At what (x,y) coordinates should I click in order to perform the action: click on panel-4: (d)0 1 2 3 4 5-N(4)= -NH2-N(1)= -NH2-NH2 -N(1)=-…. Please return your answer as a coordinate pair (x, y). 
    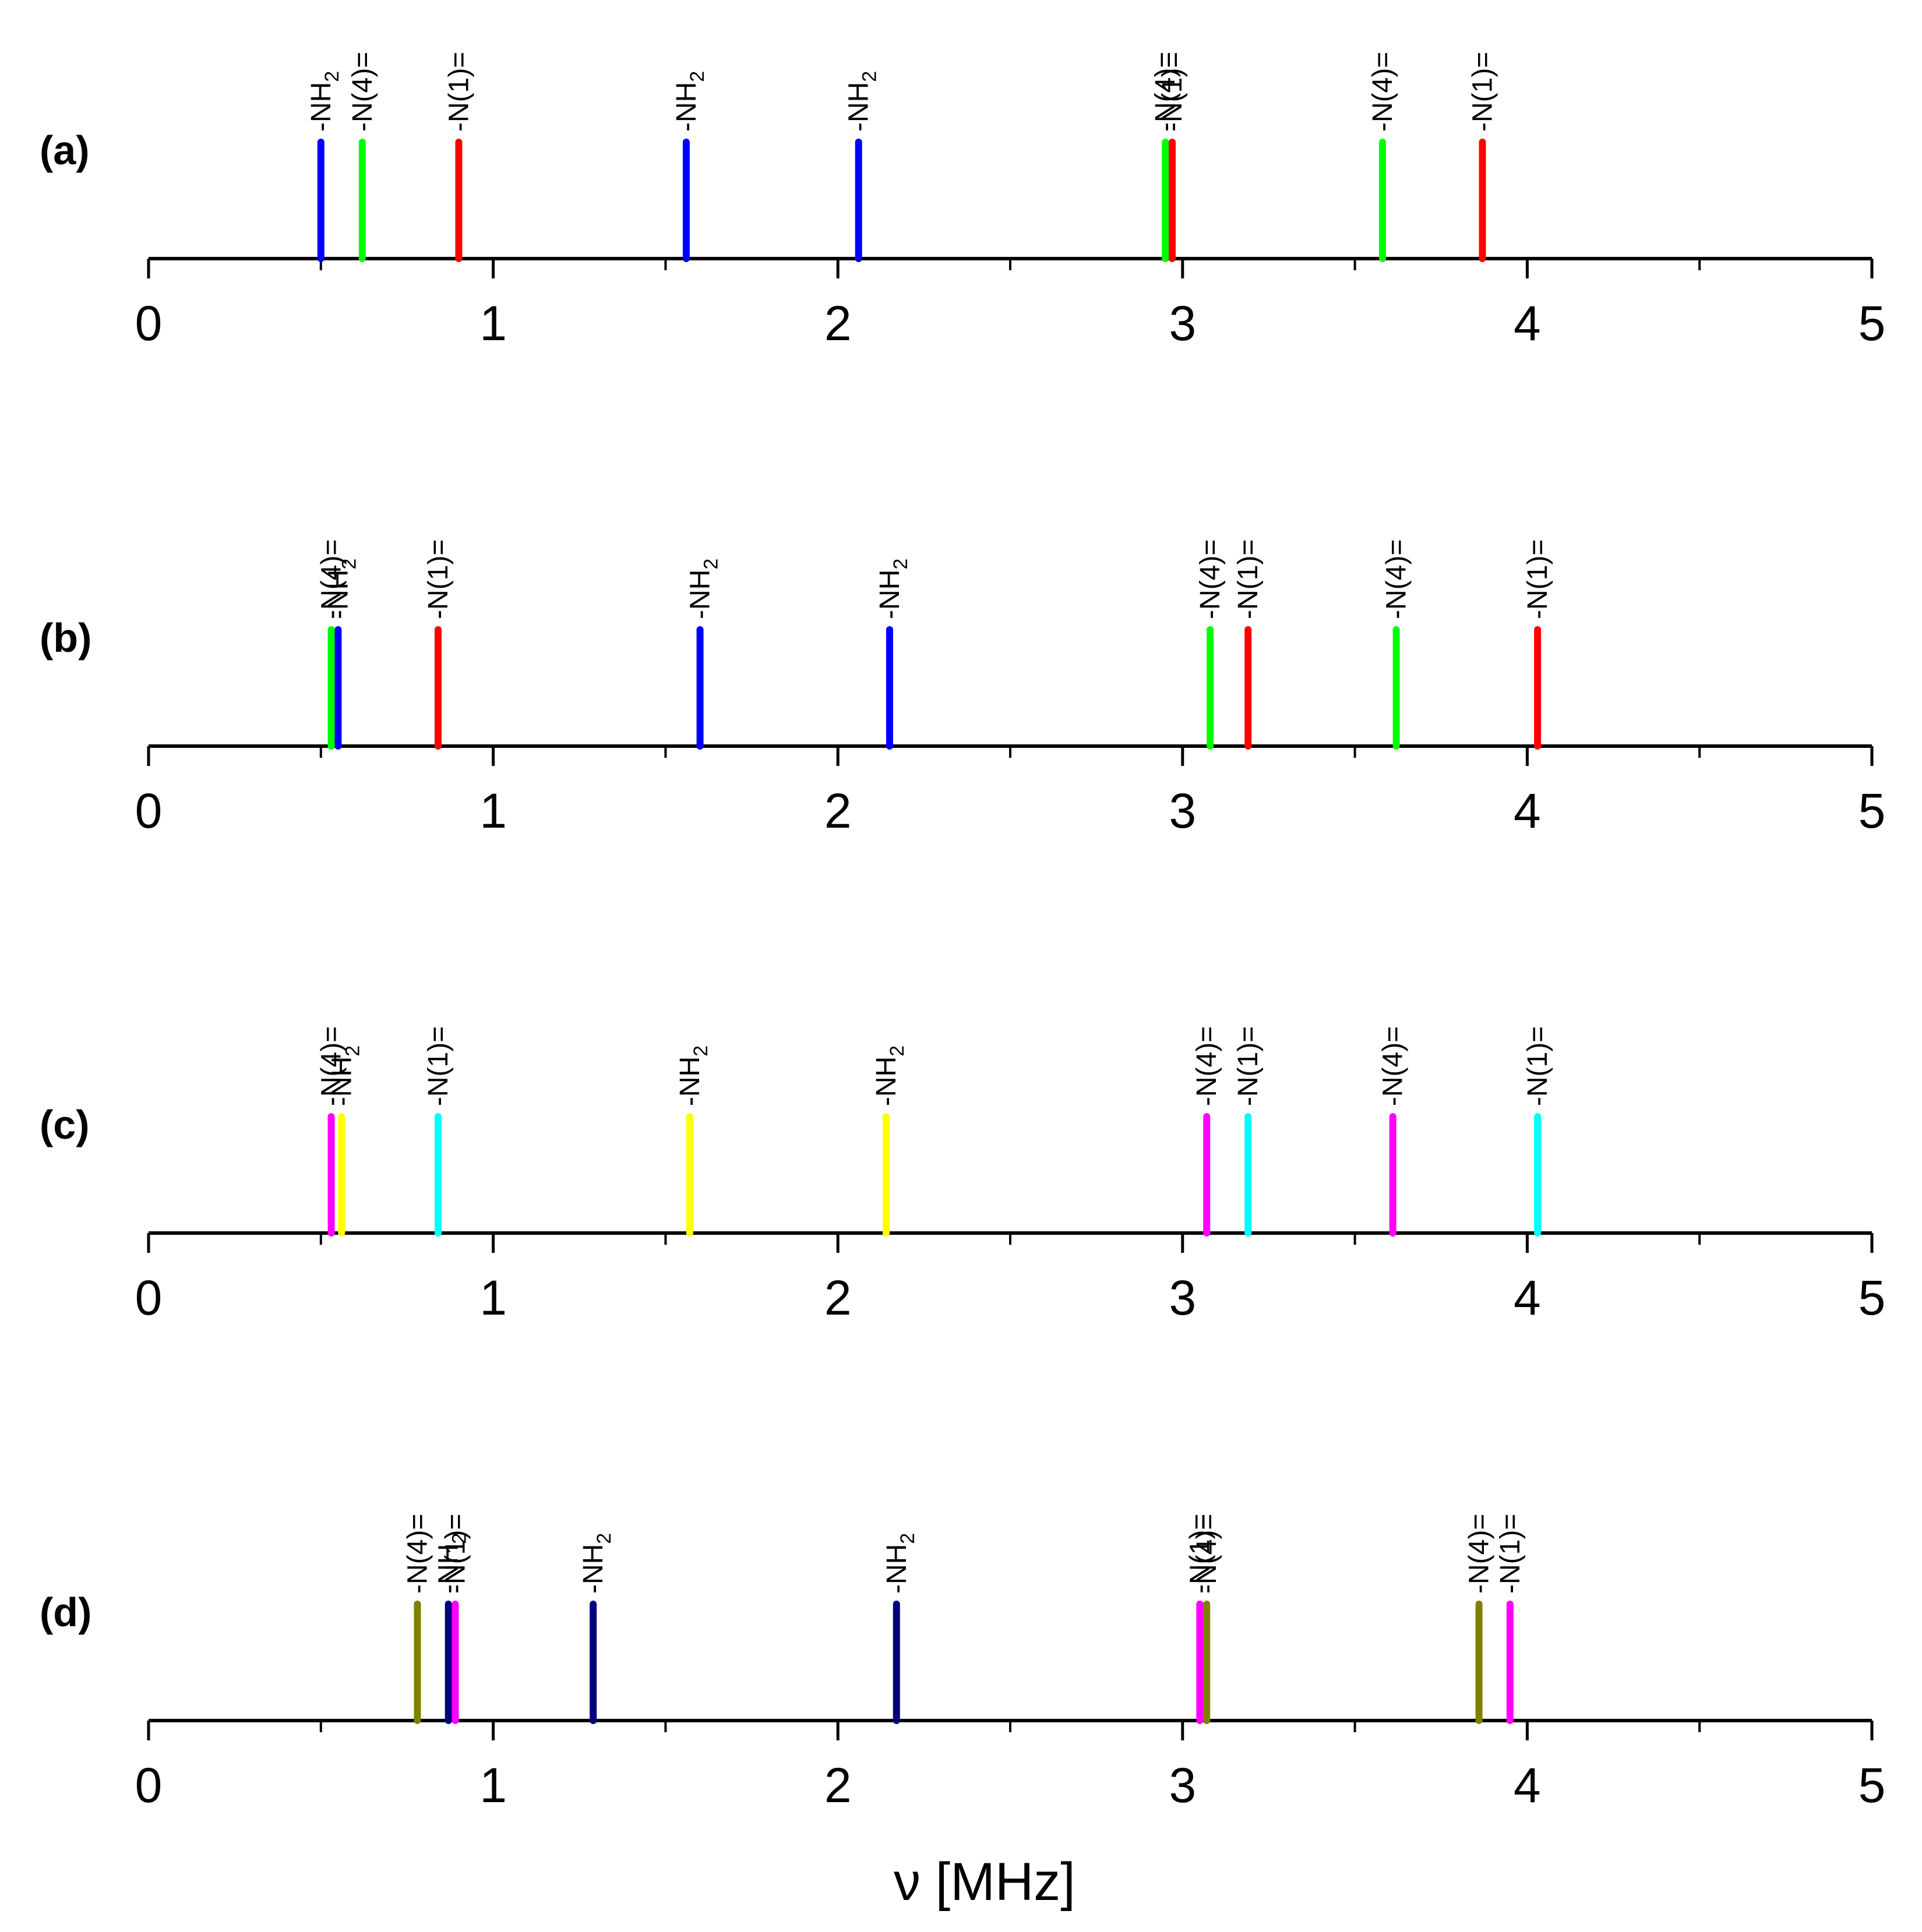
    Looking at the image, I should click on (962, 1663).